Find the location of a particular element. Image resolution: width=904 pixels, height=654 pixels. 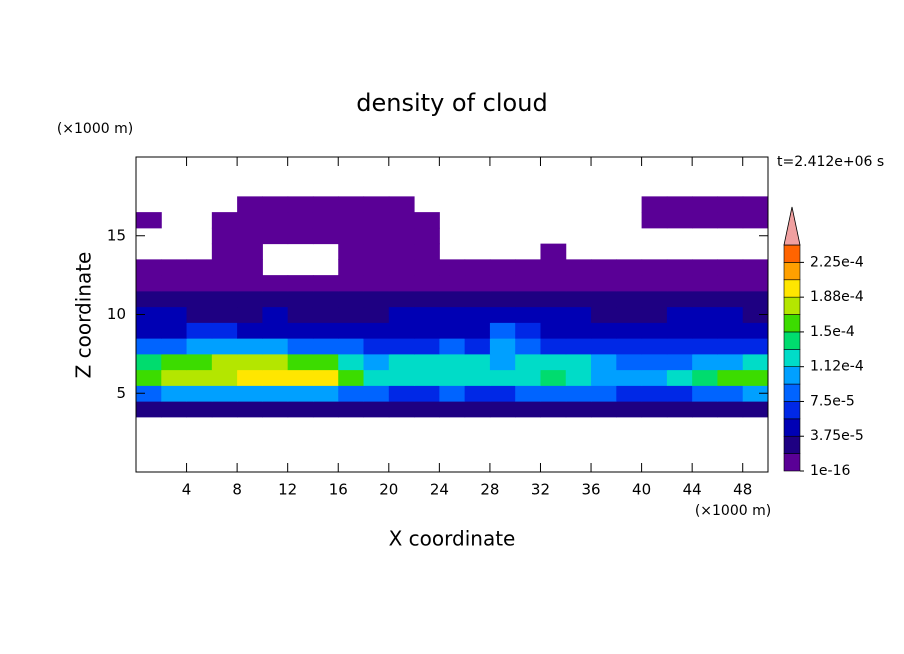

time-label: t=2.412e+06 s is located at coordinates (830, 162).